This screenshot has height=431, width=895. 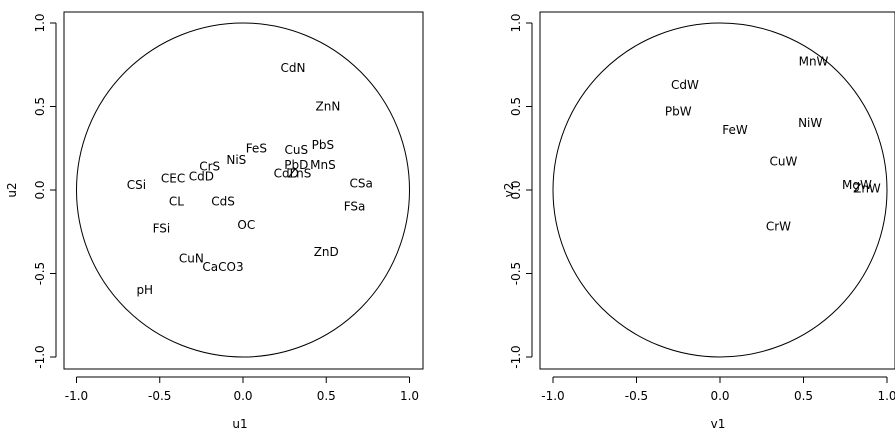 I want to click on point-label-fsi: FSi, so click(x=162, y=228).